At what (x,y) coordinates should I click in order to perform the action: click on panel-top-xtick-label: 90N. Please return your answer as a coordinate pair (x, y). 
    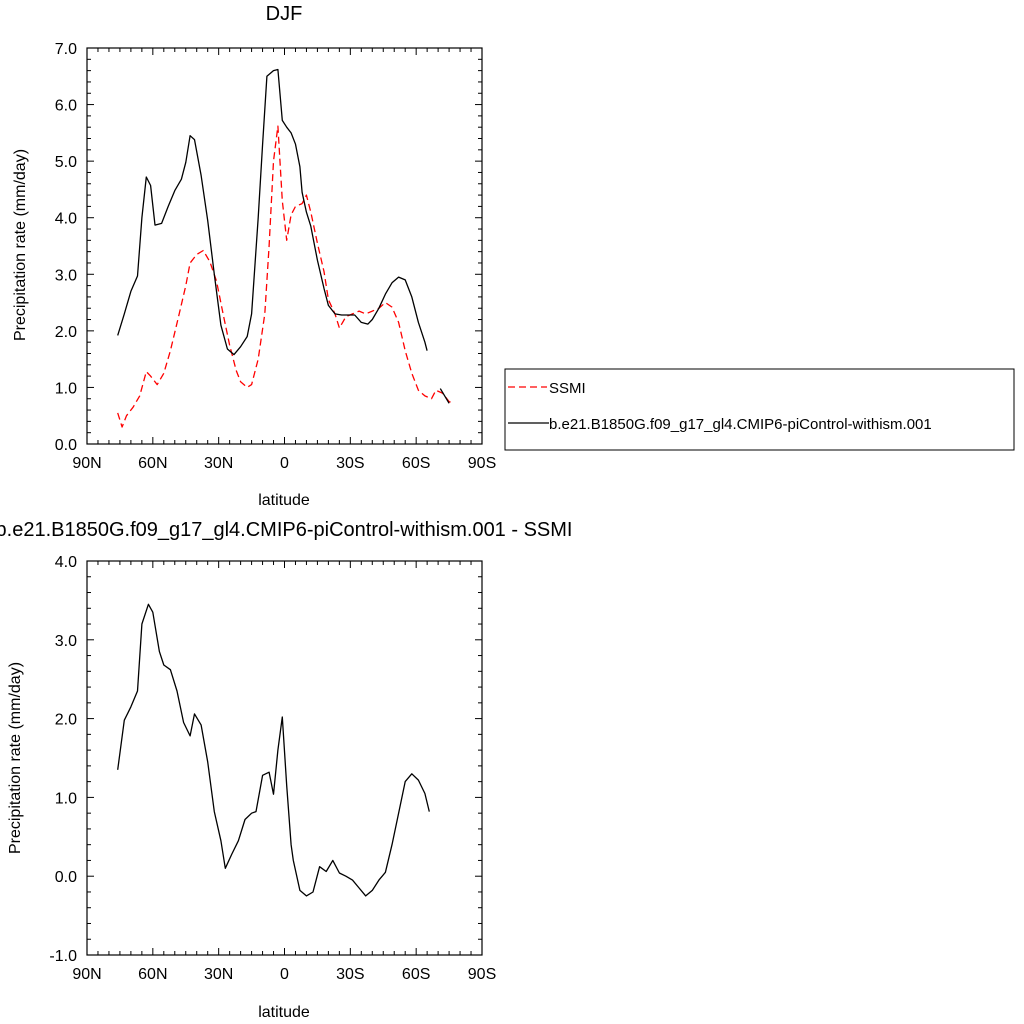
    Looking at the image, I should click on (86, 463).